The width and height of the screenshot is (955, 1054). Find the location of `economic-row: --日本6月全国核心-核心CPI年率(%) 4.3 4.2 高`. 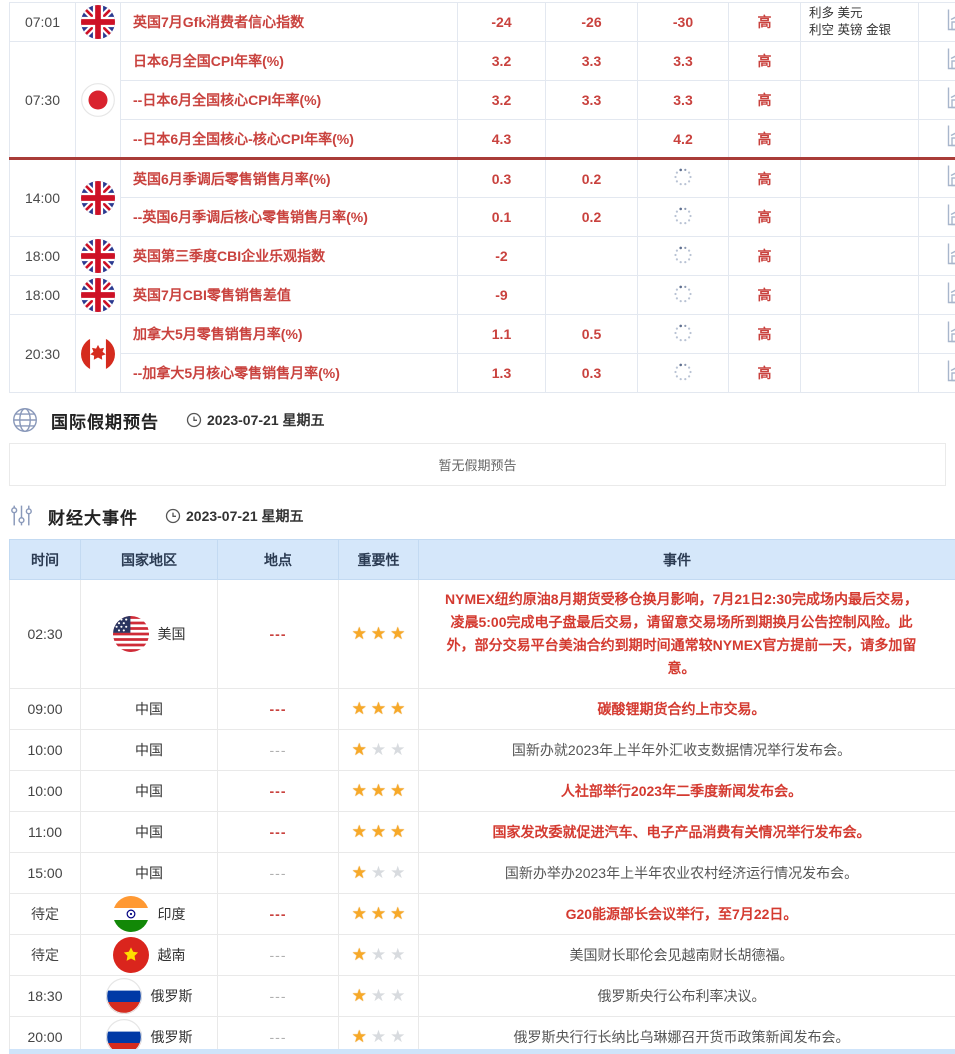

economic-row: --日本6月全国核心-核心CPI年率(%) 4.3 4.2 高 is located at coordinates (482, 139).